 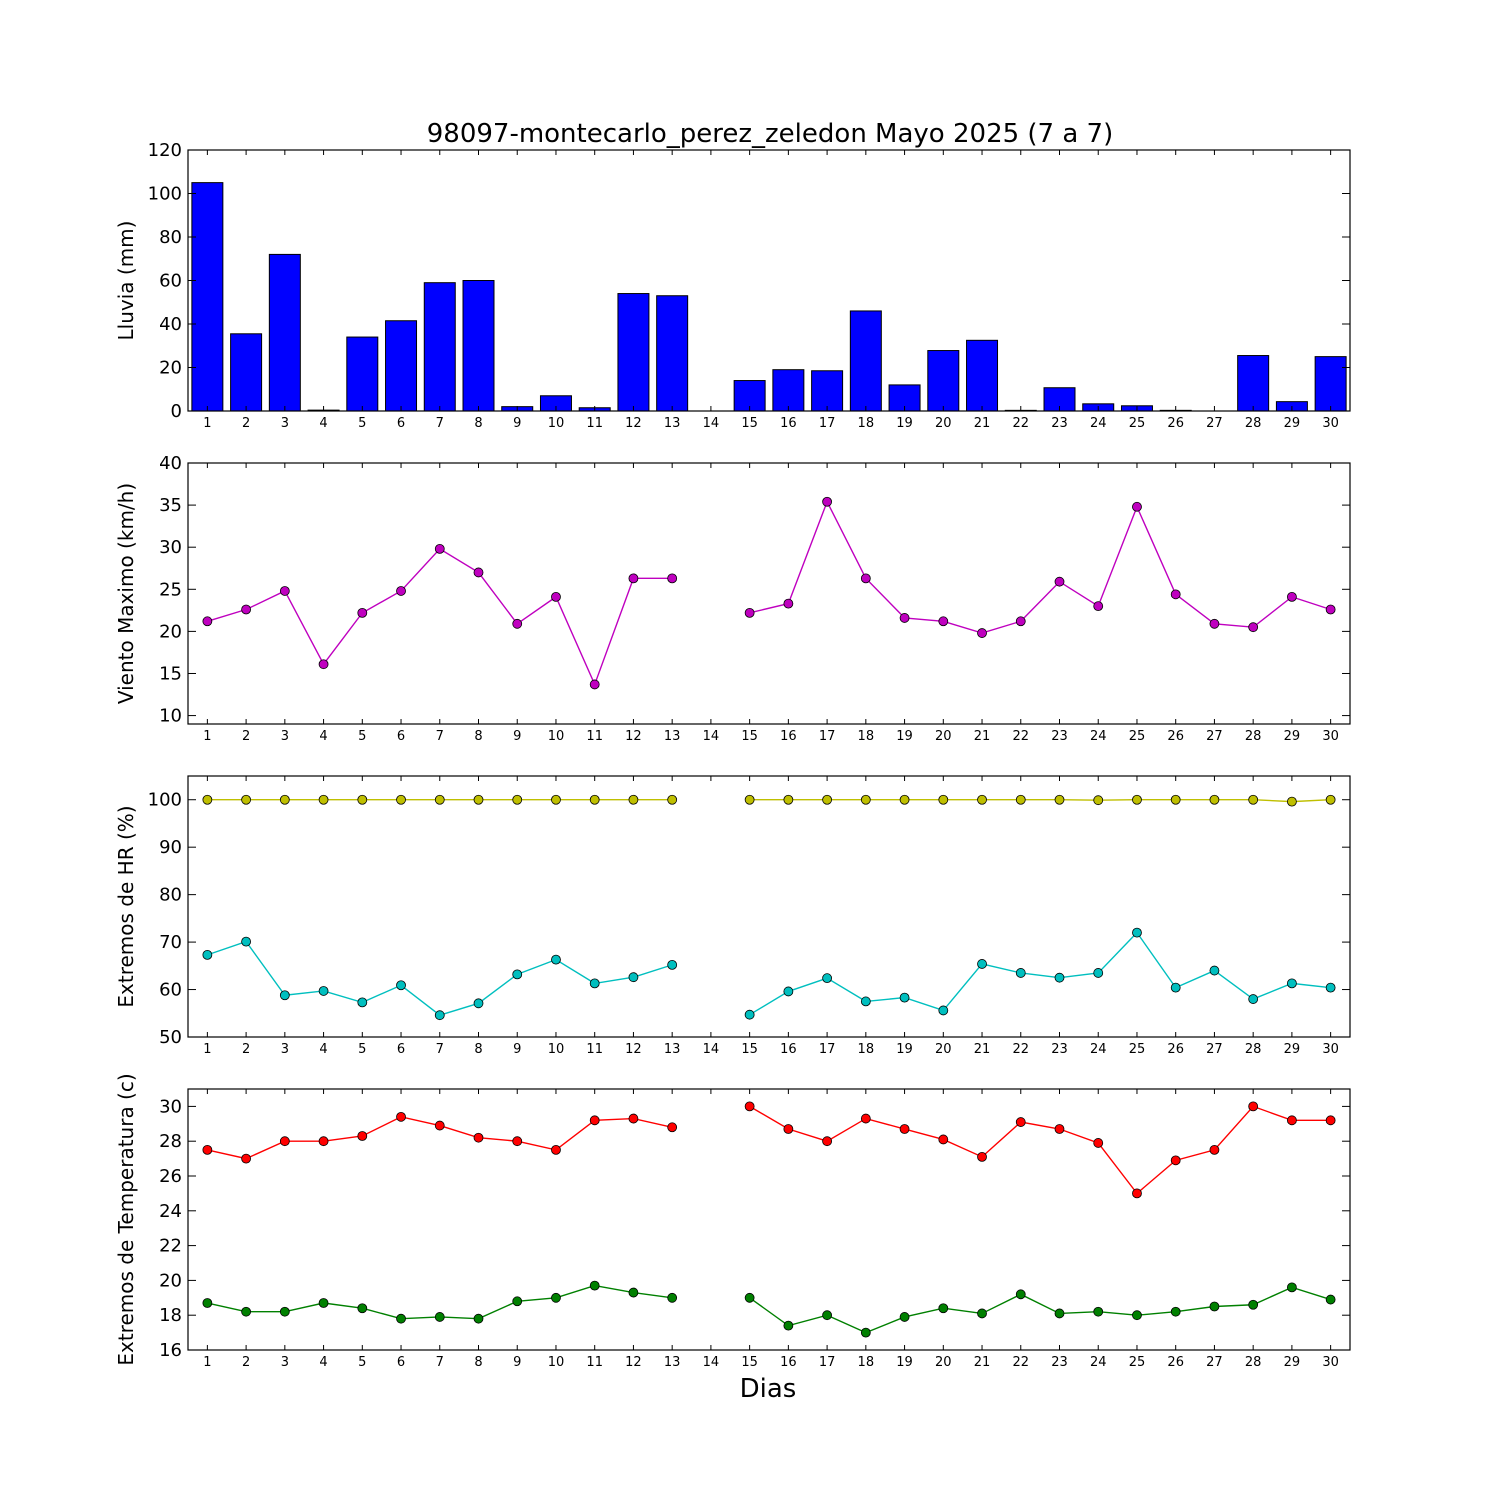 What do you see at coordinates (362, 1362) in the screenshot?
I see `x-tick-label: 5` at bounding box center [362, 1362].